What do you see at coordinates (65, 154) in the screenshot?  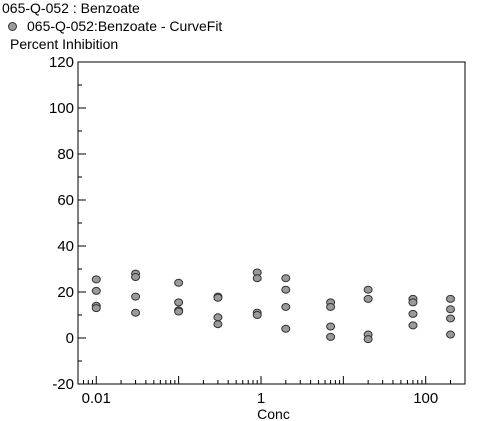 I see `y-tick-label: 80` at bounding box center [65, 154].